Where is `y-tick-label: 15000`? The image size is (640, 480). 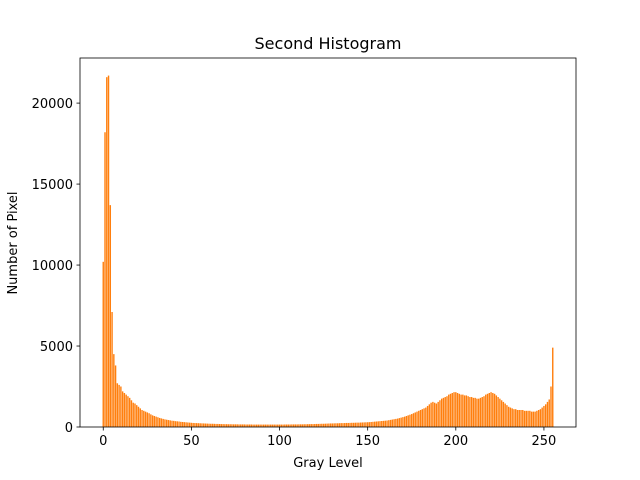
y-tick-label: 15000 is located at coordinates (52, 185).